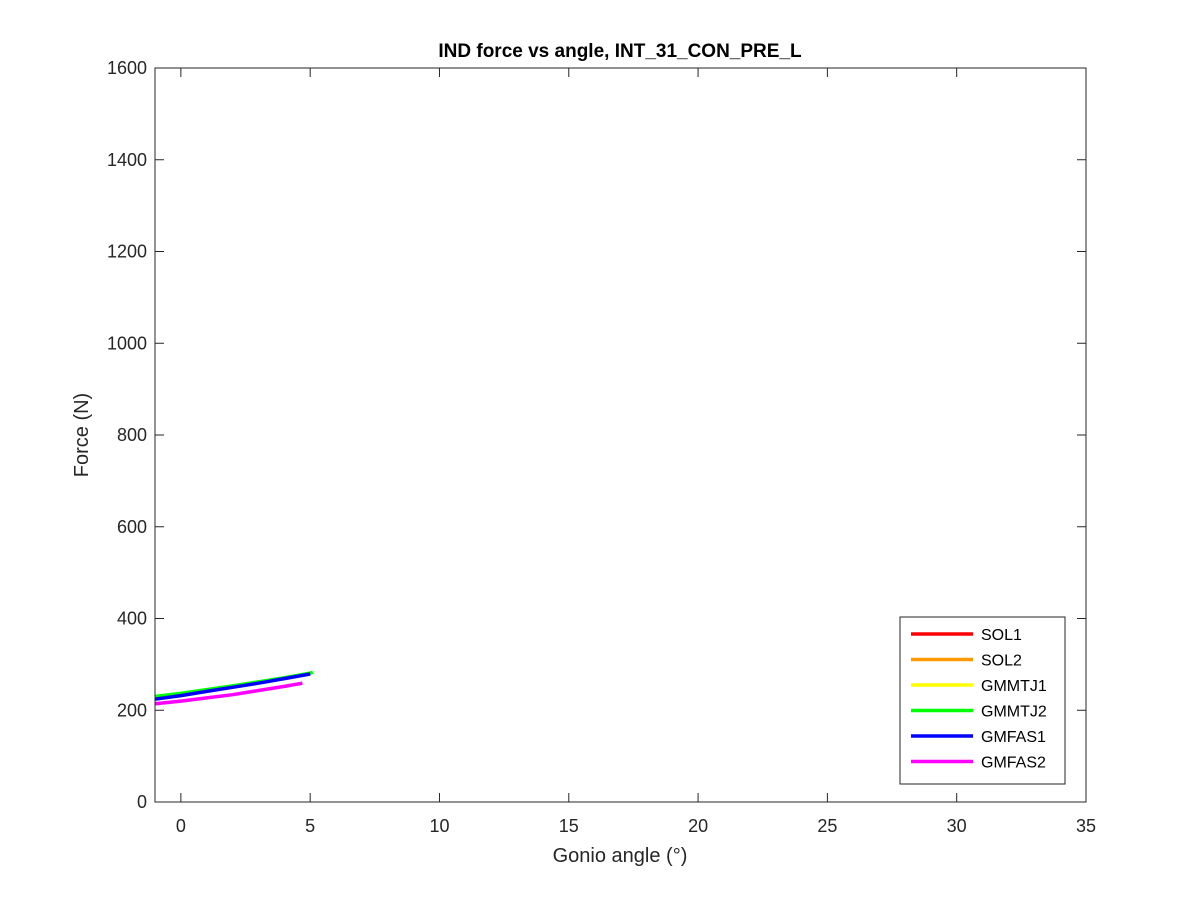 This screenshot has width=1200, height=905. Describe the element at coordinates (1014, 712) in the screenshot. I see `legend-label: GMMTJ2` at that location.